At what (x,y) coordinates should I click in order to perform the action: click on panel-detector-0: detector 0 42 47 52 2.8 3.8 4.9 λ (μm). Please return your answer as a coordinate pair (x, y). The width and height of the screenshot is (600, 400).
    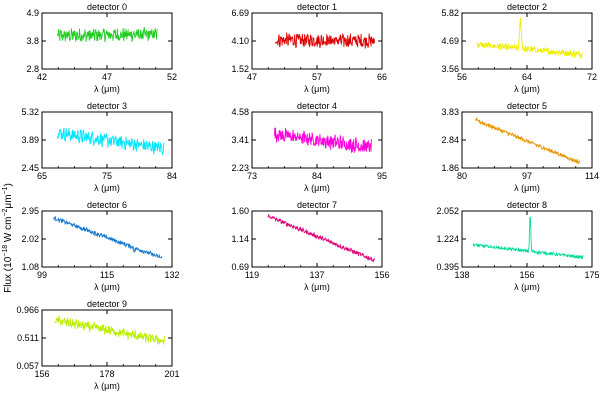
    Looking at the image, I should click on (101, 48).